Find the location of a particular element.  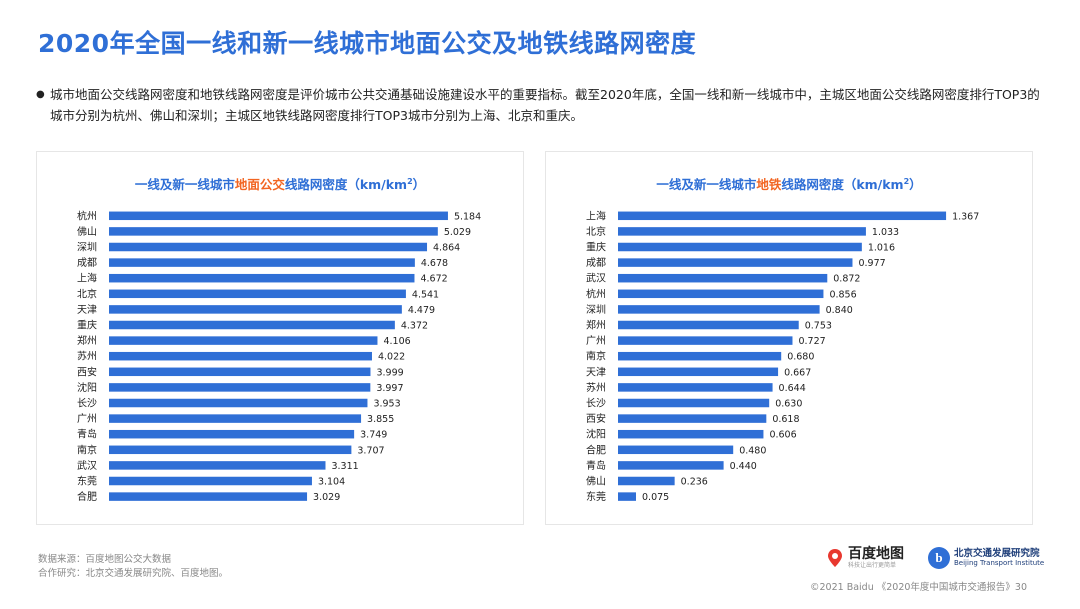

subway-category-label: 青岛 is located at coordinates (596, 465).